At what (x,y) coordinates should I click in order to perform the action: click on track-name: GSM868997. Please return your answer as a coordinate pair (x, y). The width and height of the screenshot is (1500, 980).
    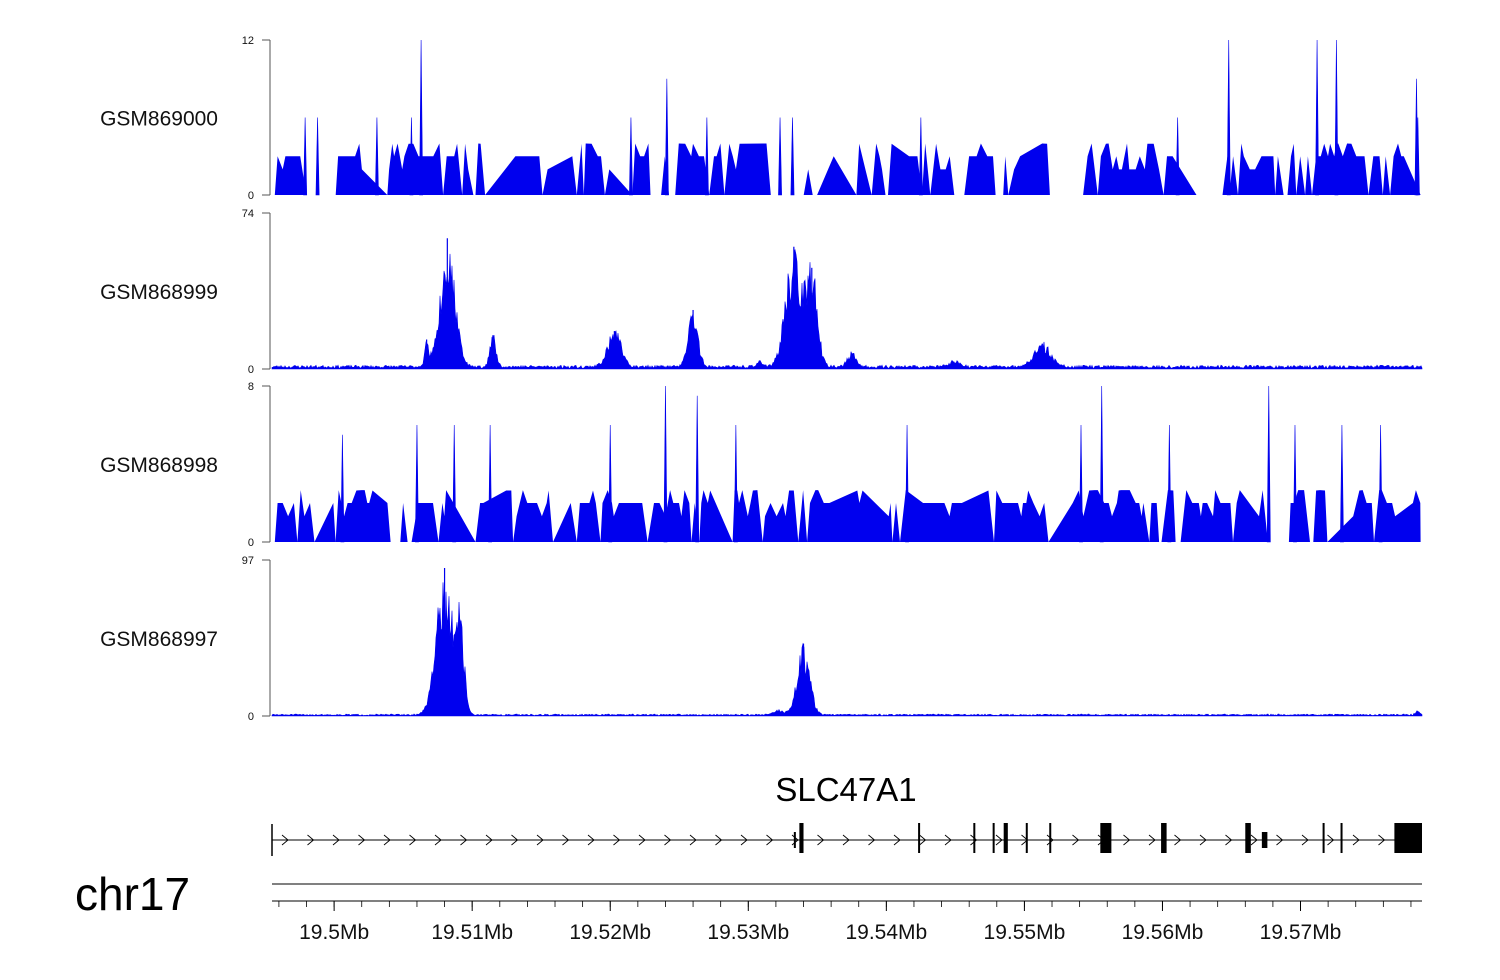
    Looking at the image, I should click on (159, 639).